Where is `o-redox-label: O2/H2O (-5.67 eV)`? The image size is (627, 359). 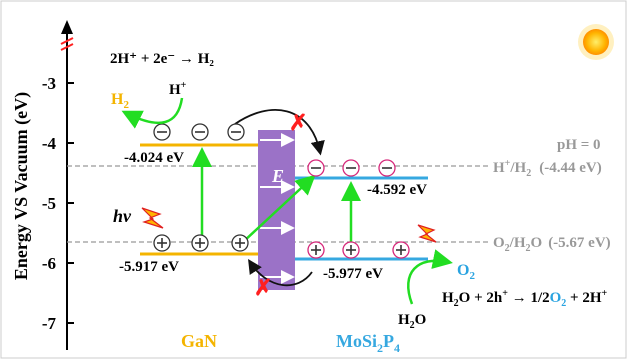
o-redox-label: O2/H2O (-5.67 eV) is located at coordinates (552, 244).